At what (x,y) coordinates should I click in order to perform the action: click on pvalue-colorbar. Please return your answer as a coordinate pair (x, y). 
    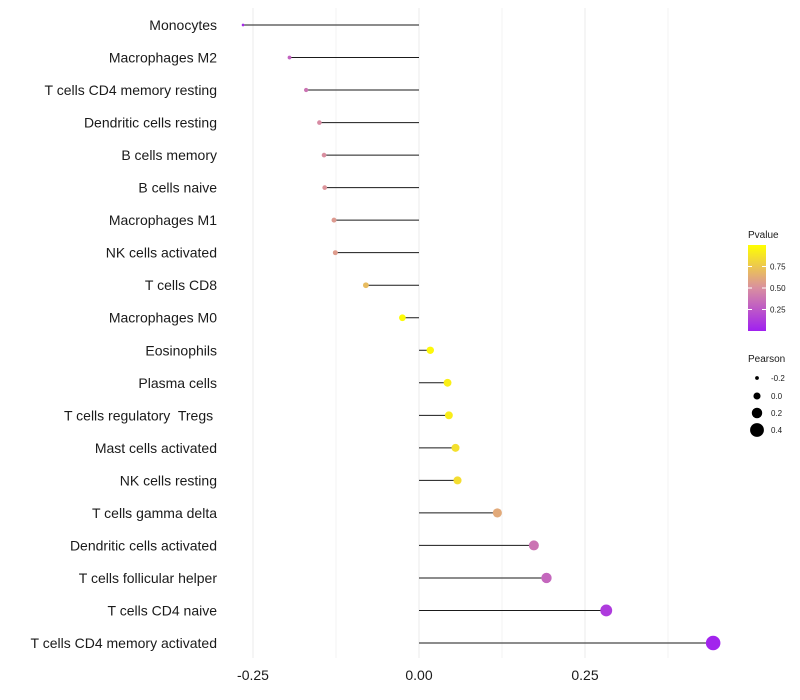
    Looking at the image, I should click on (757, 288).